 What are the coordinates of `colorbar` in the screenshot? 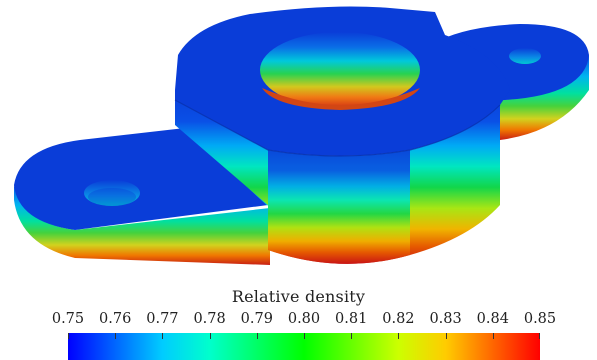 It's located at (304, 346).